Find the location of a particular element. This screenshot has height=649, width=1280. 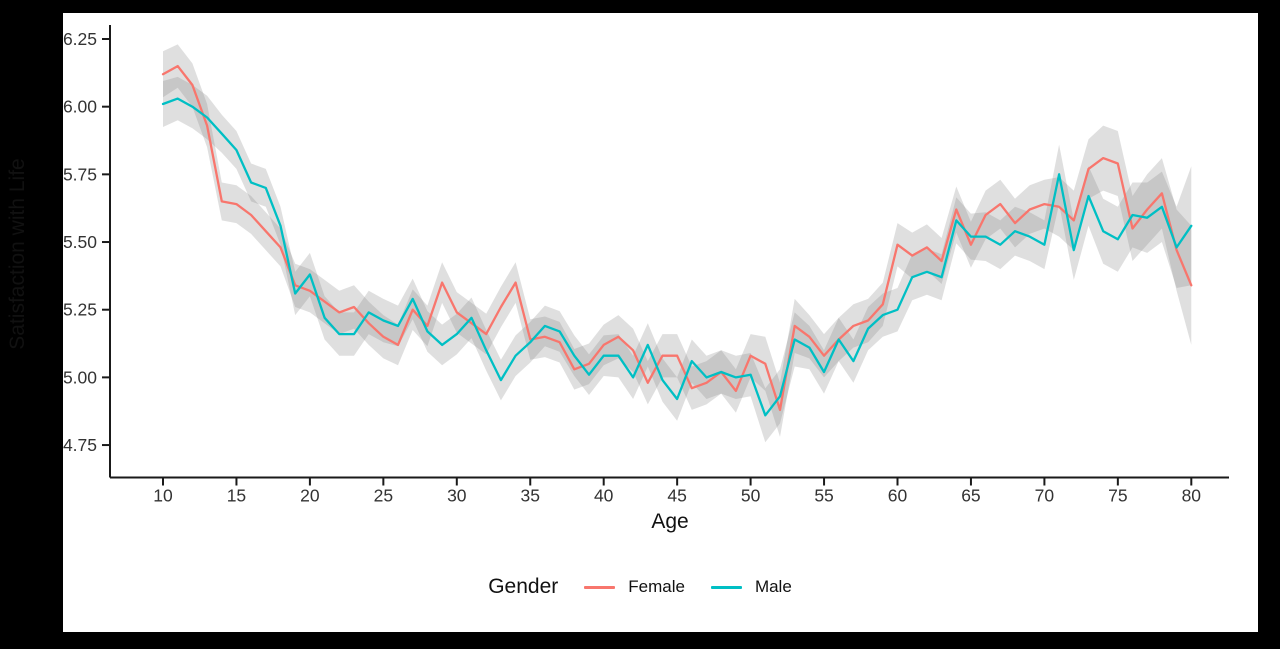

y-tick-label: 6.00 is located at coordinates (80, 107).